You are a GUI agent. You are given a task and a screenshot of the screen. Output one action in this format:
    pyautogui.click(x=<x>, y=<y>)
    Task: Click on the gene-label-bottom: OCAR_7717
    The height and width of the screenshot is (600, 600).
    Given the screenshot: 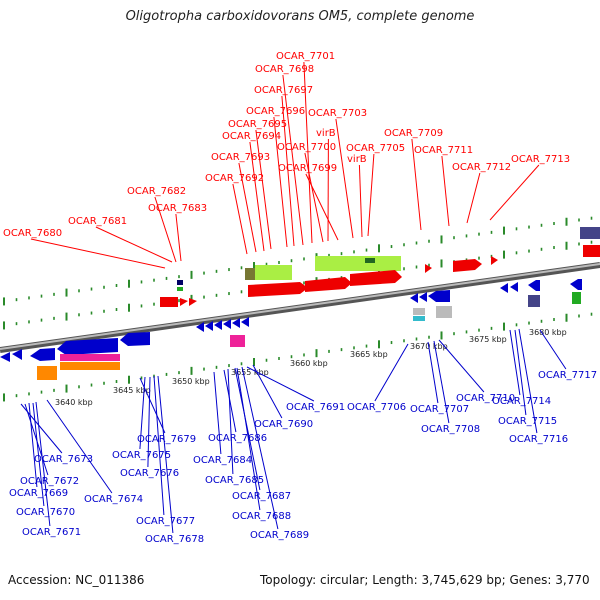 What is the action you would take?
    pyautogui.click(x=567, y=375)
    